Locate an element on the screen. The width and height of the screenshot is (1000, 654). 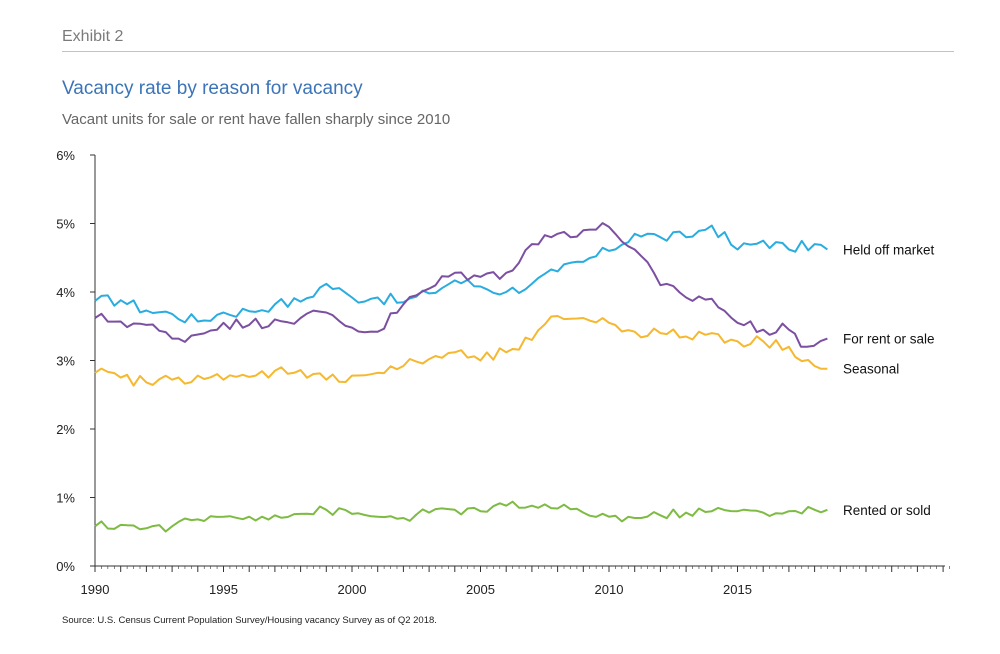
x-tick-label: 2015 is located at coordinates (737, 589).